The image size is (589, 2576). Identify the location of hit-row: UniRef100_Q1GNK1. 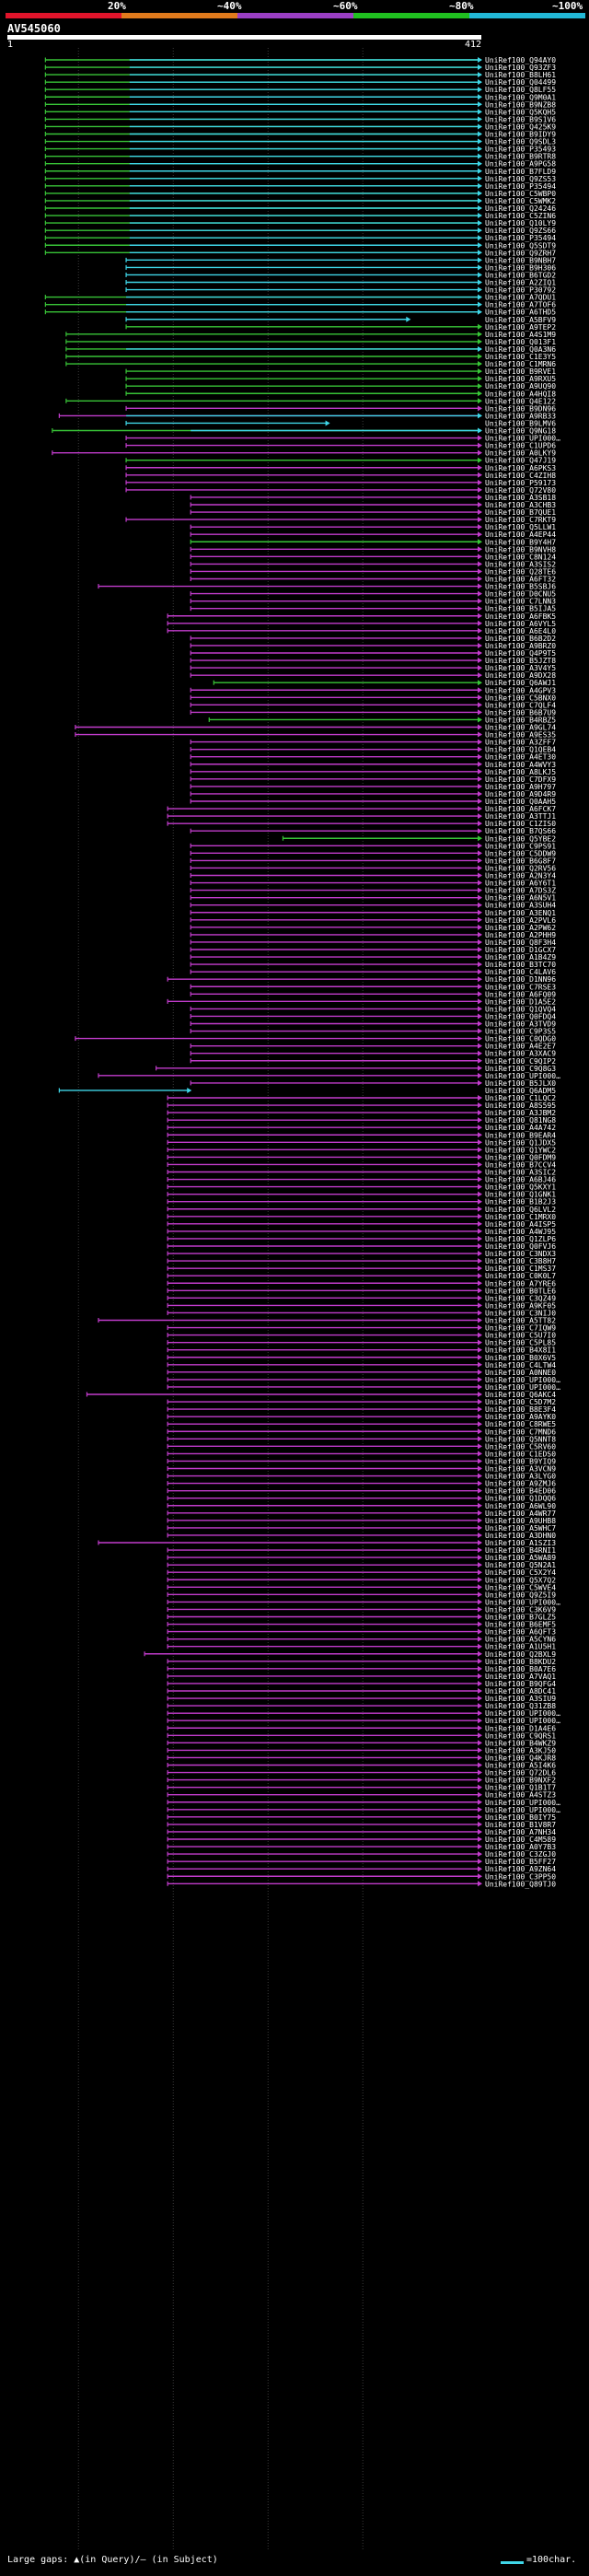
(361, 1195).